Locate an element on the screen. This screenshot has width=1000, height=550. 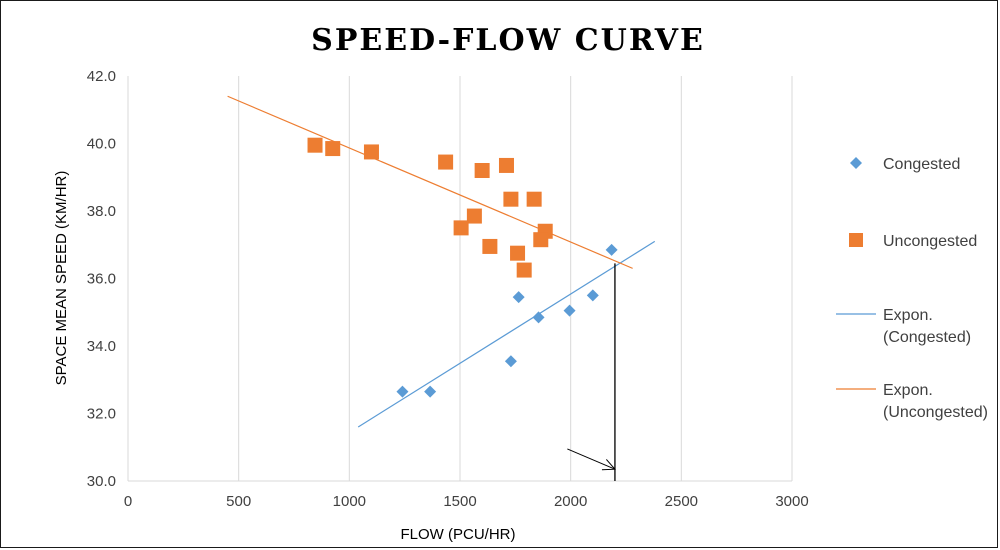
y-tick-label: 38.0 is located at coordinates (101, 211).